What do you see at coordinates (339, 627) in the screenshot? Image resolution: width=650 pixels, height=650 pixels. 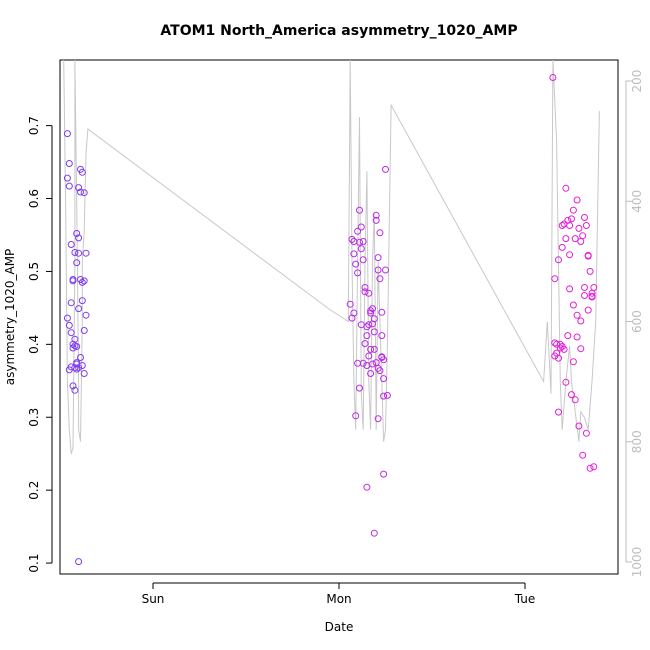 I see `x-axis-label: Date` at bounding box center [339, 627].